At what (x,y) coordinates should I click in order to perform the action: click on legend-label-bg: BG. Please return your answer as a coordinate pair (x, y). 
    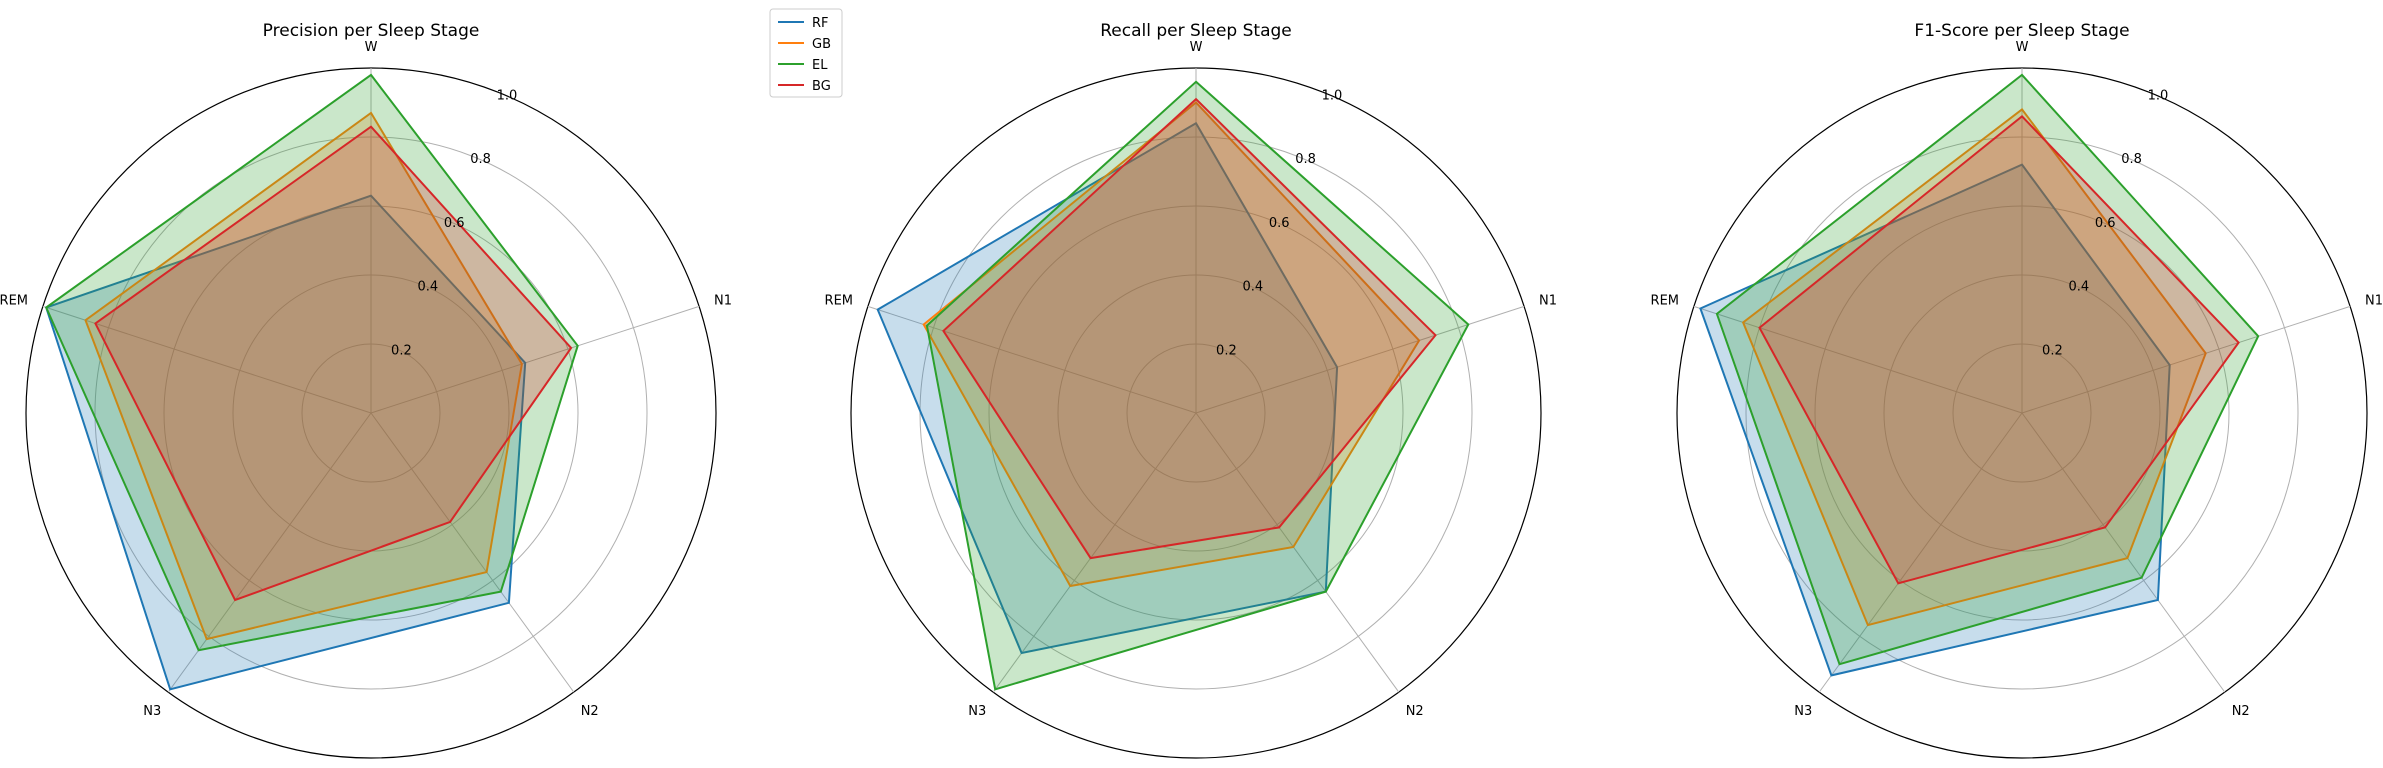
    Looking at the image, I should click on (821, 86).